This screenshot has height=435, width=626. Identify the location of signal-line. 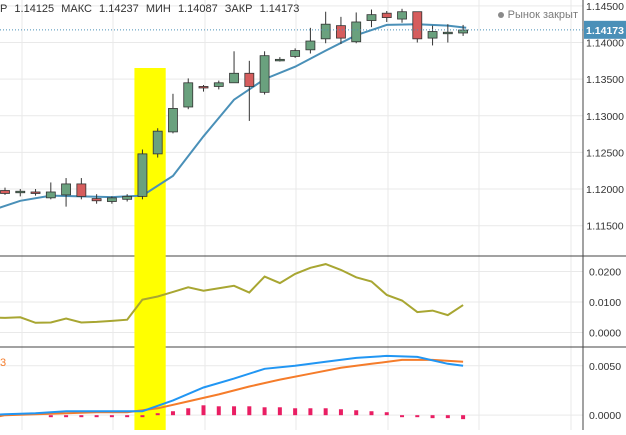
(232, 388).